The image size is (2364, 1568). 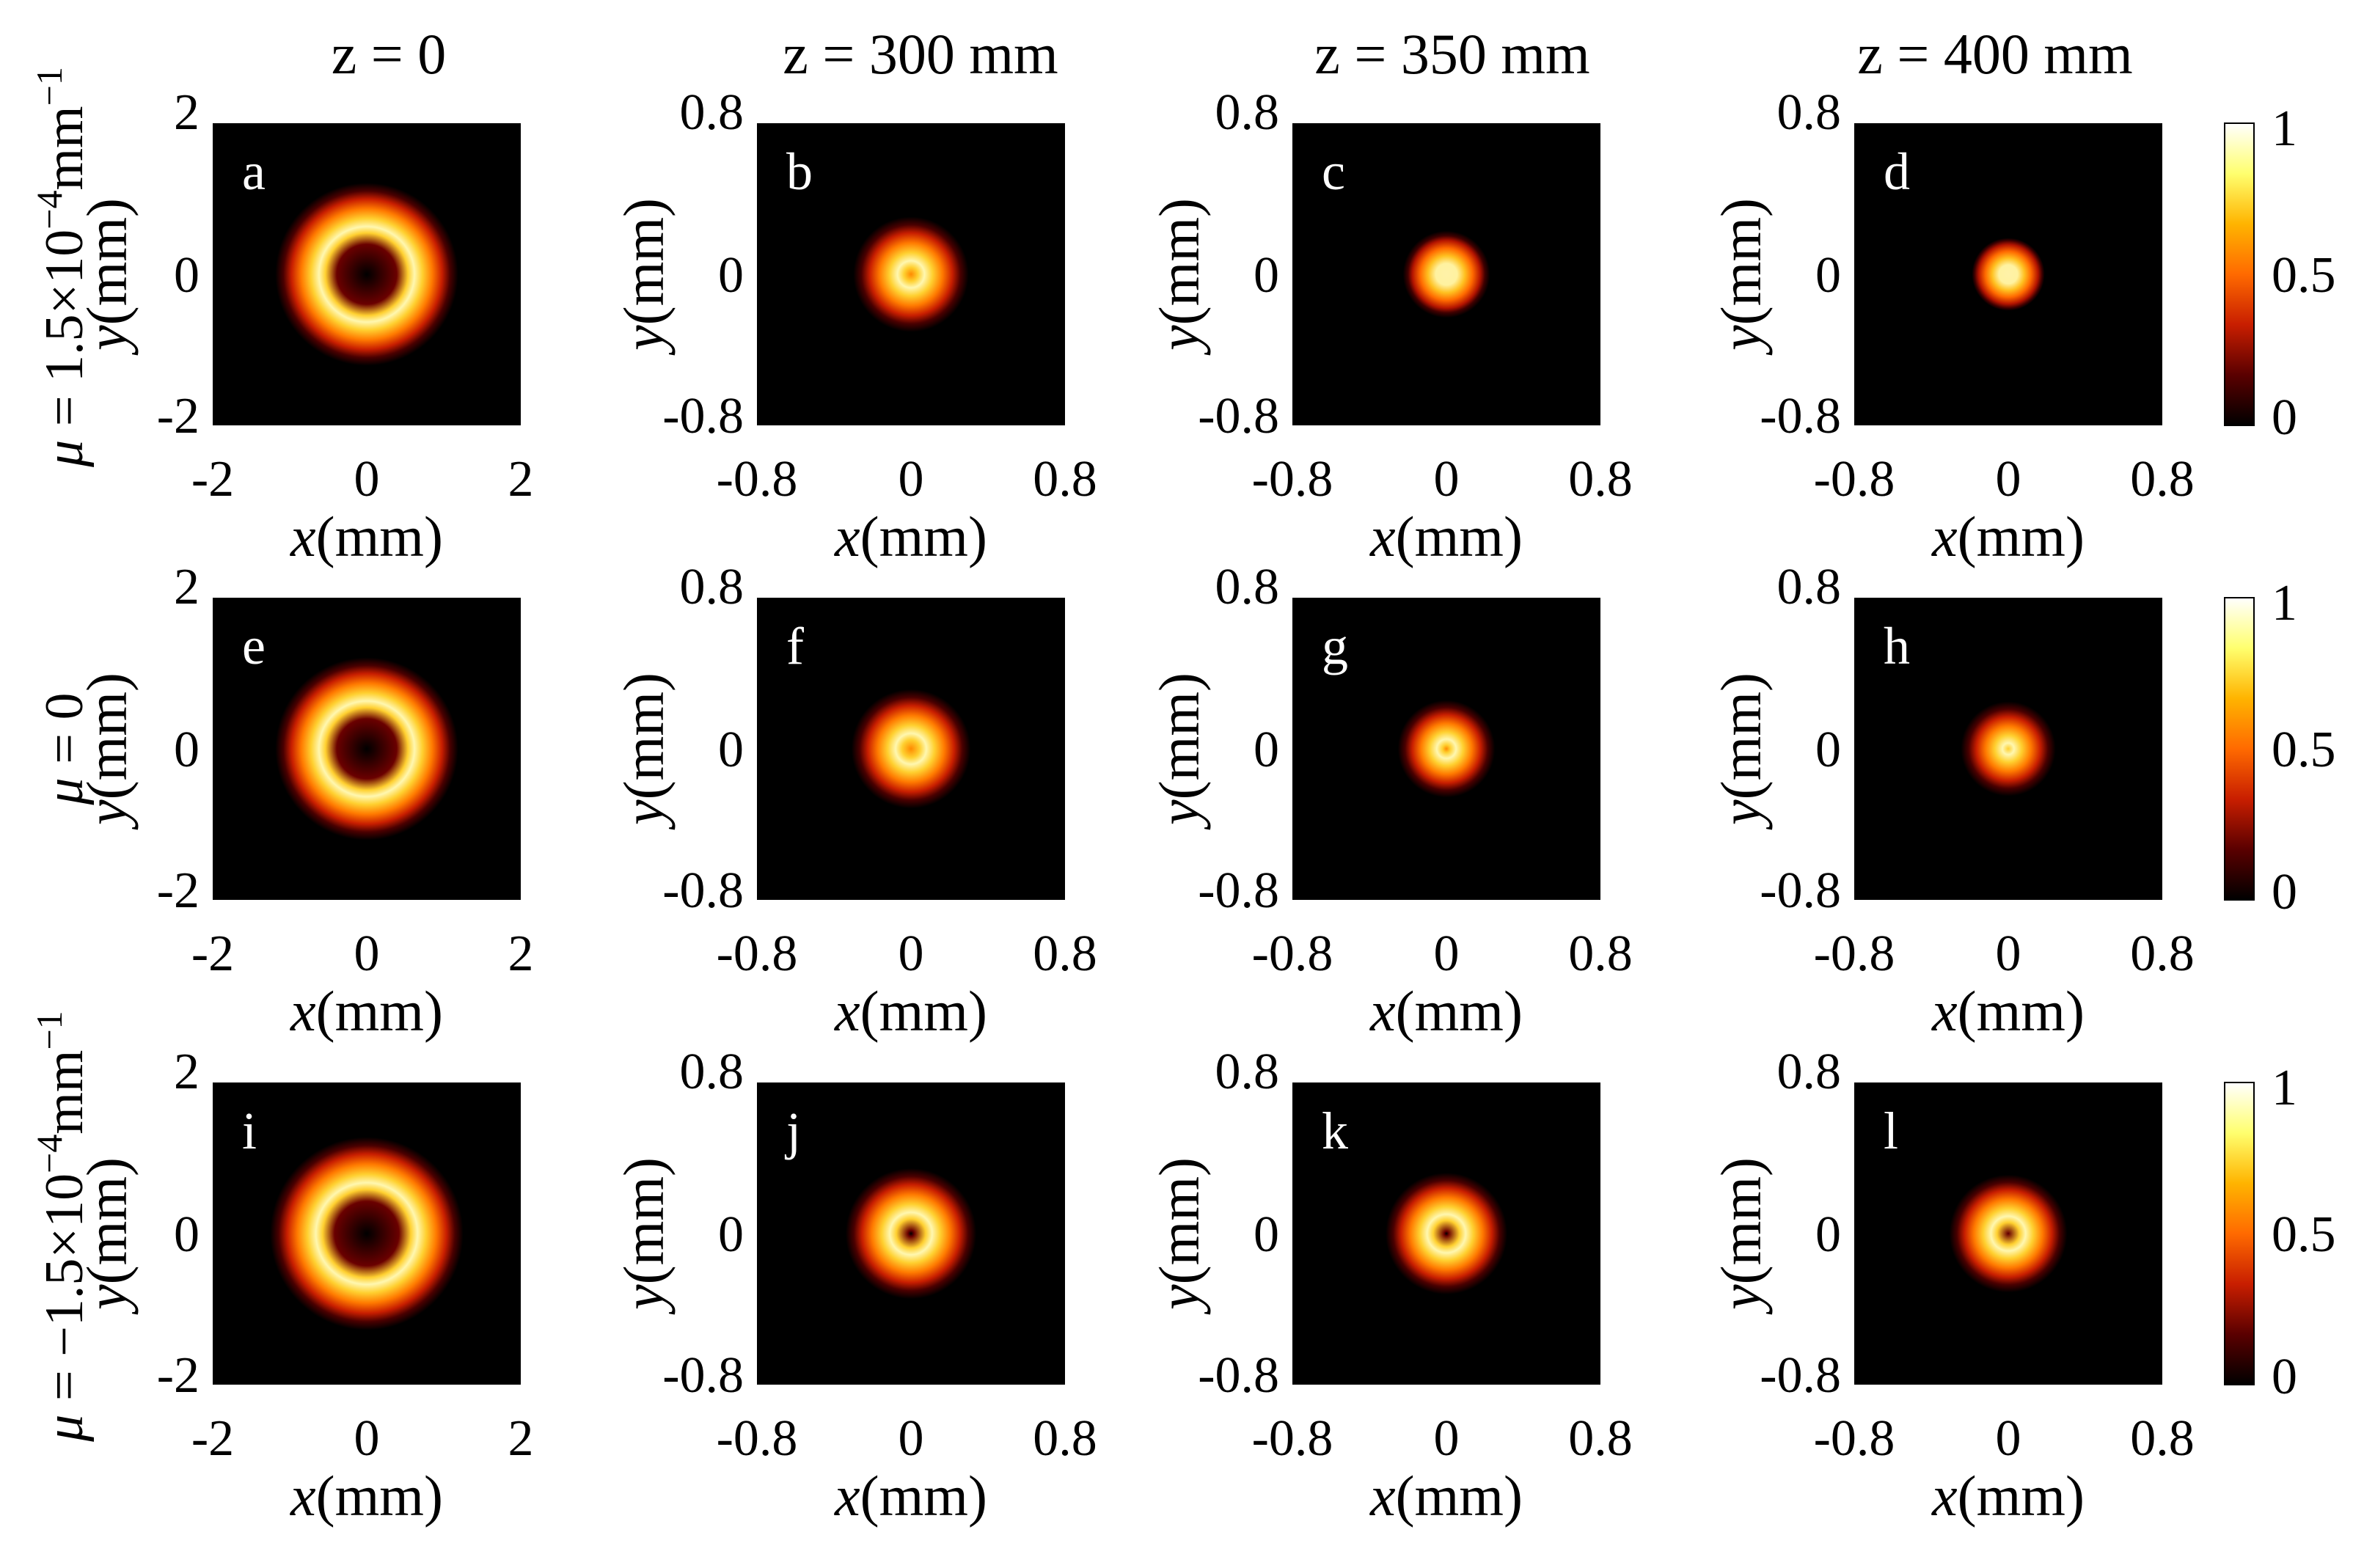 I want to click on x-tick-j-2: 0.8, so click(x=1065, y=1438).